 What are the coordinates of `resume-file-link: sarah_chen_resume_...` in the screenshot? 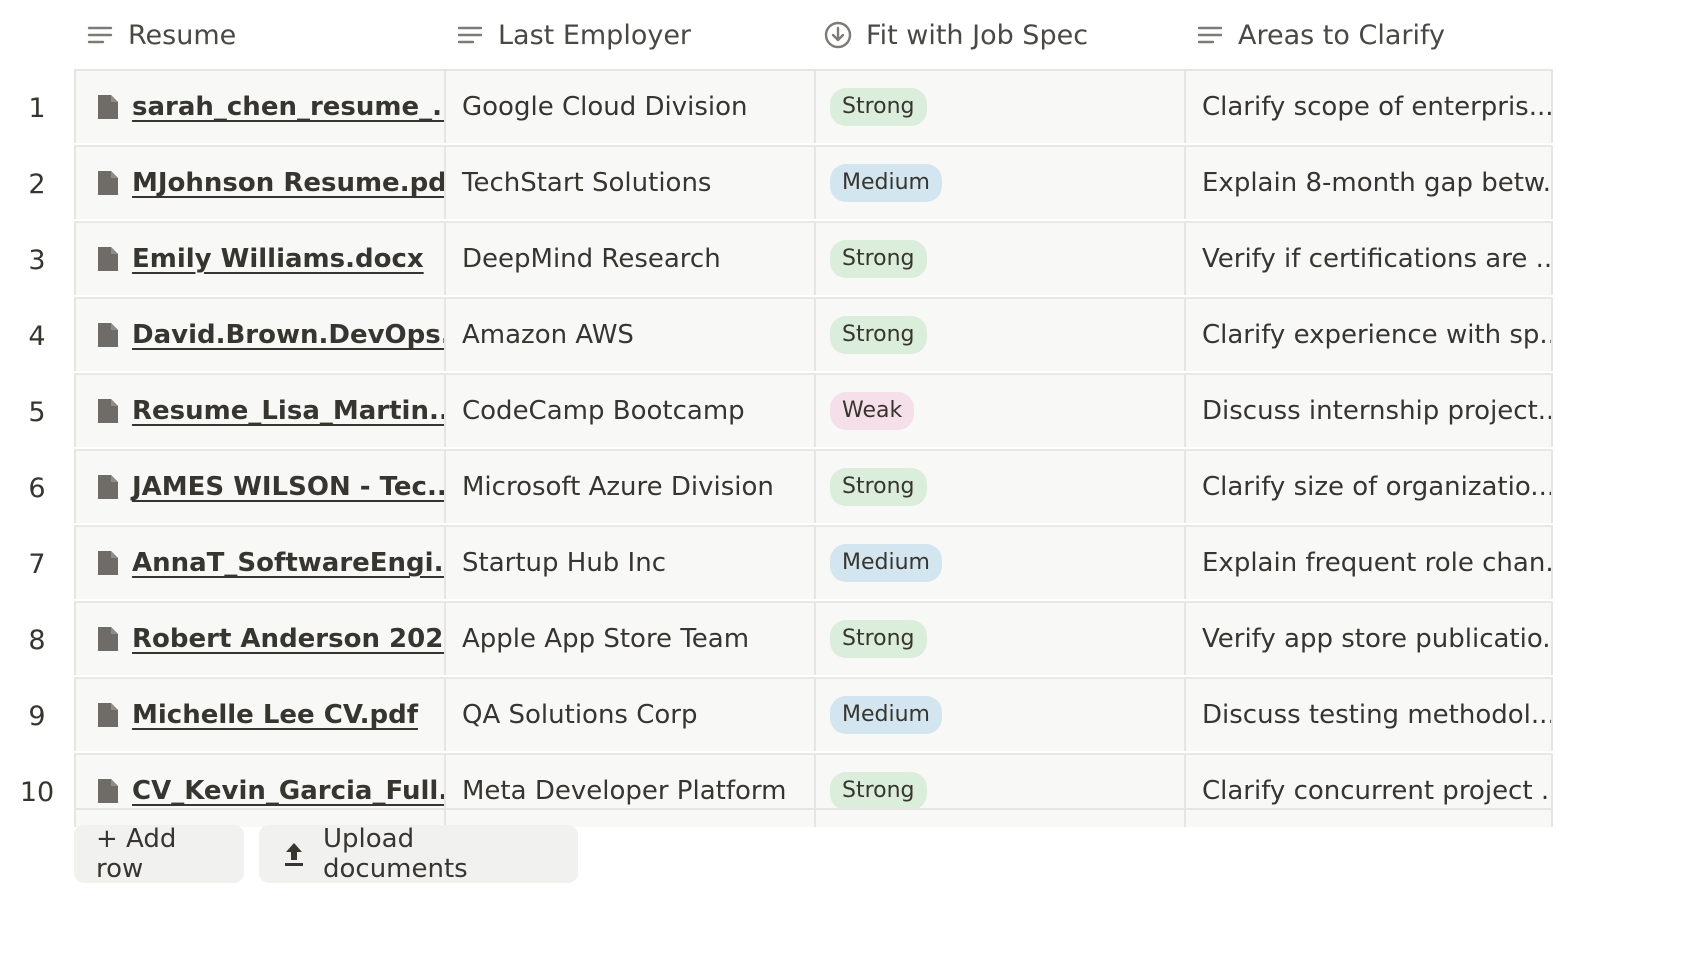 It's located at (288, 107).